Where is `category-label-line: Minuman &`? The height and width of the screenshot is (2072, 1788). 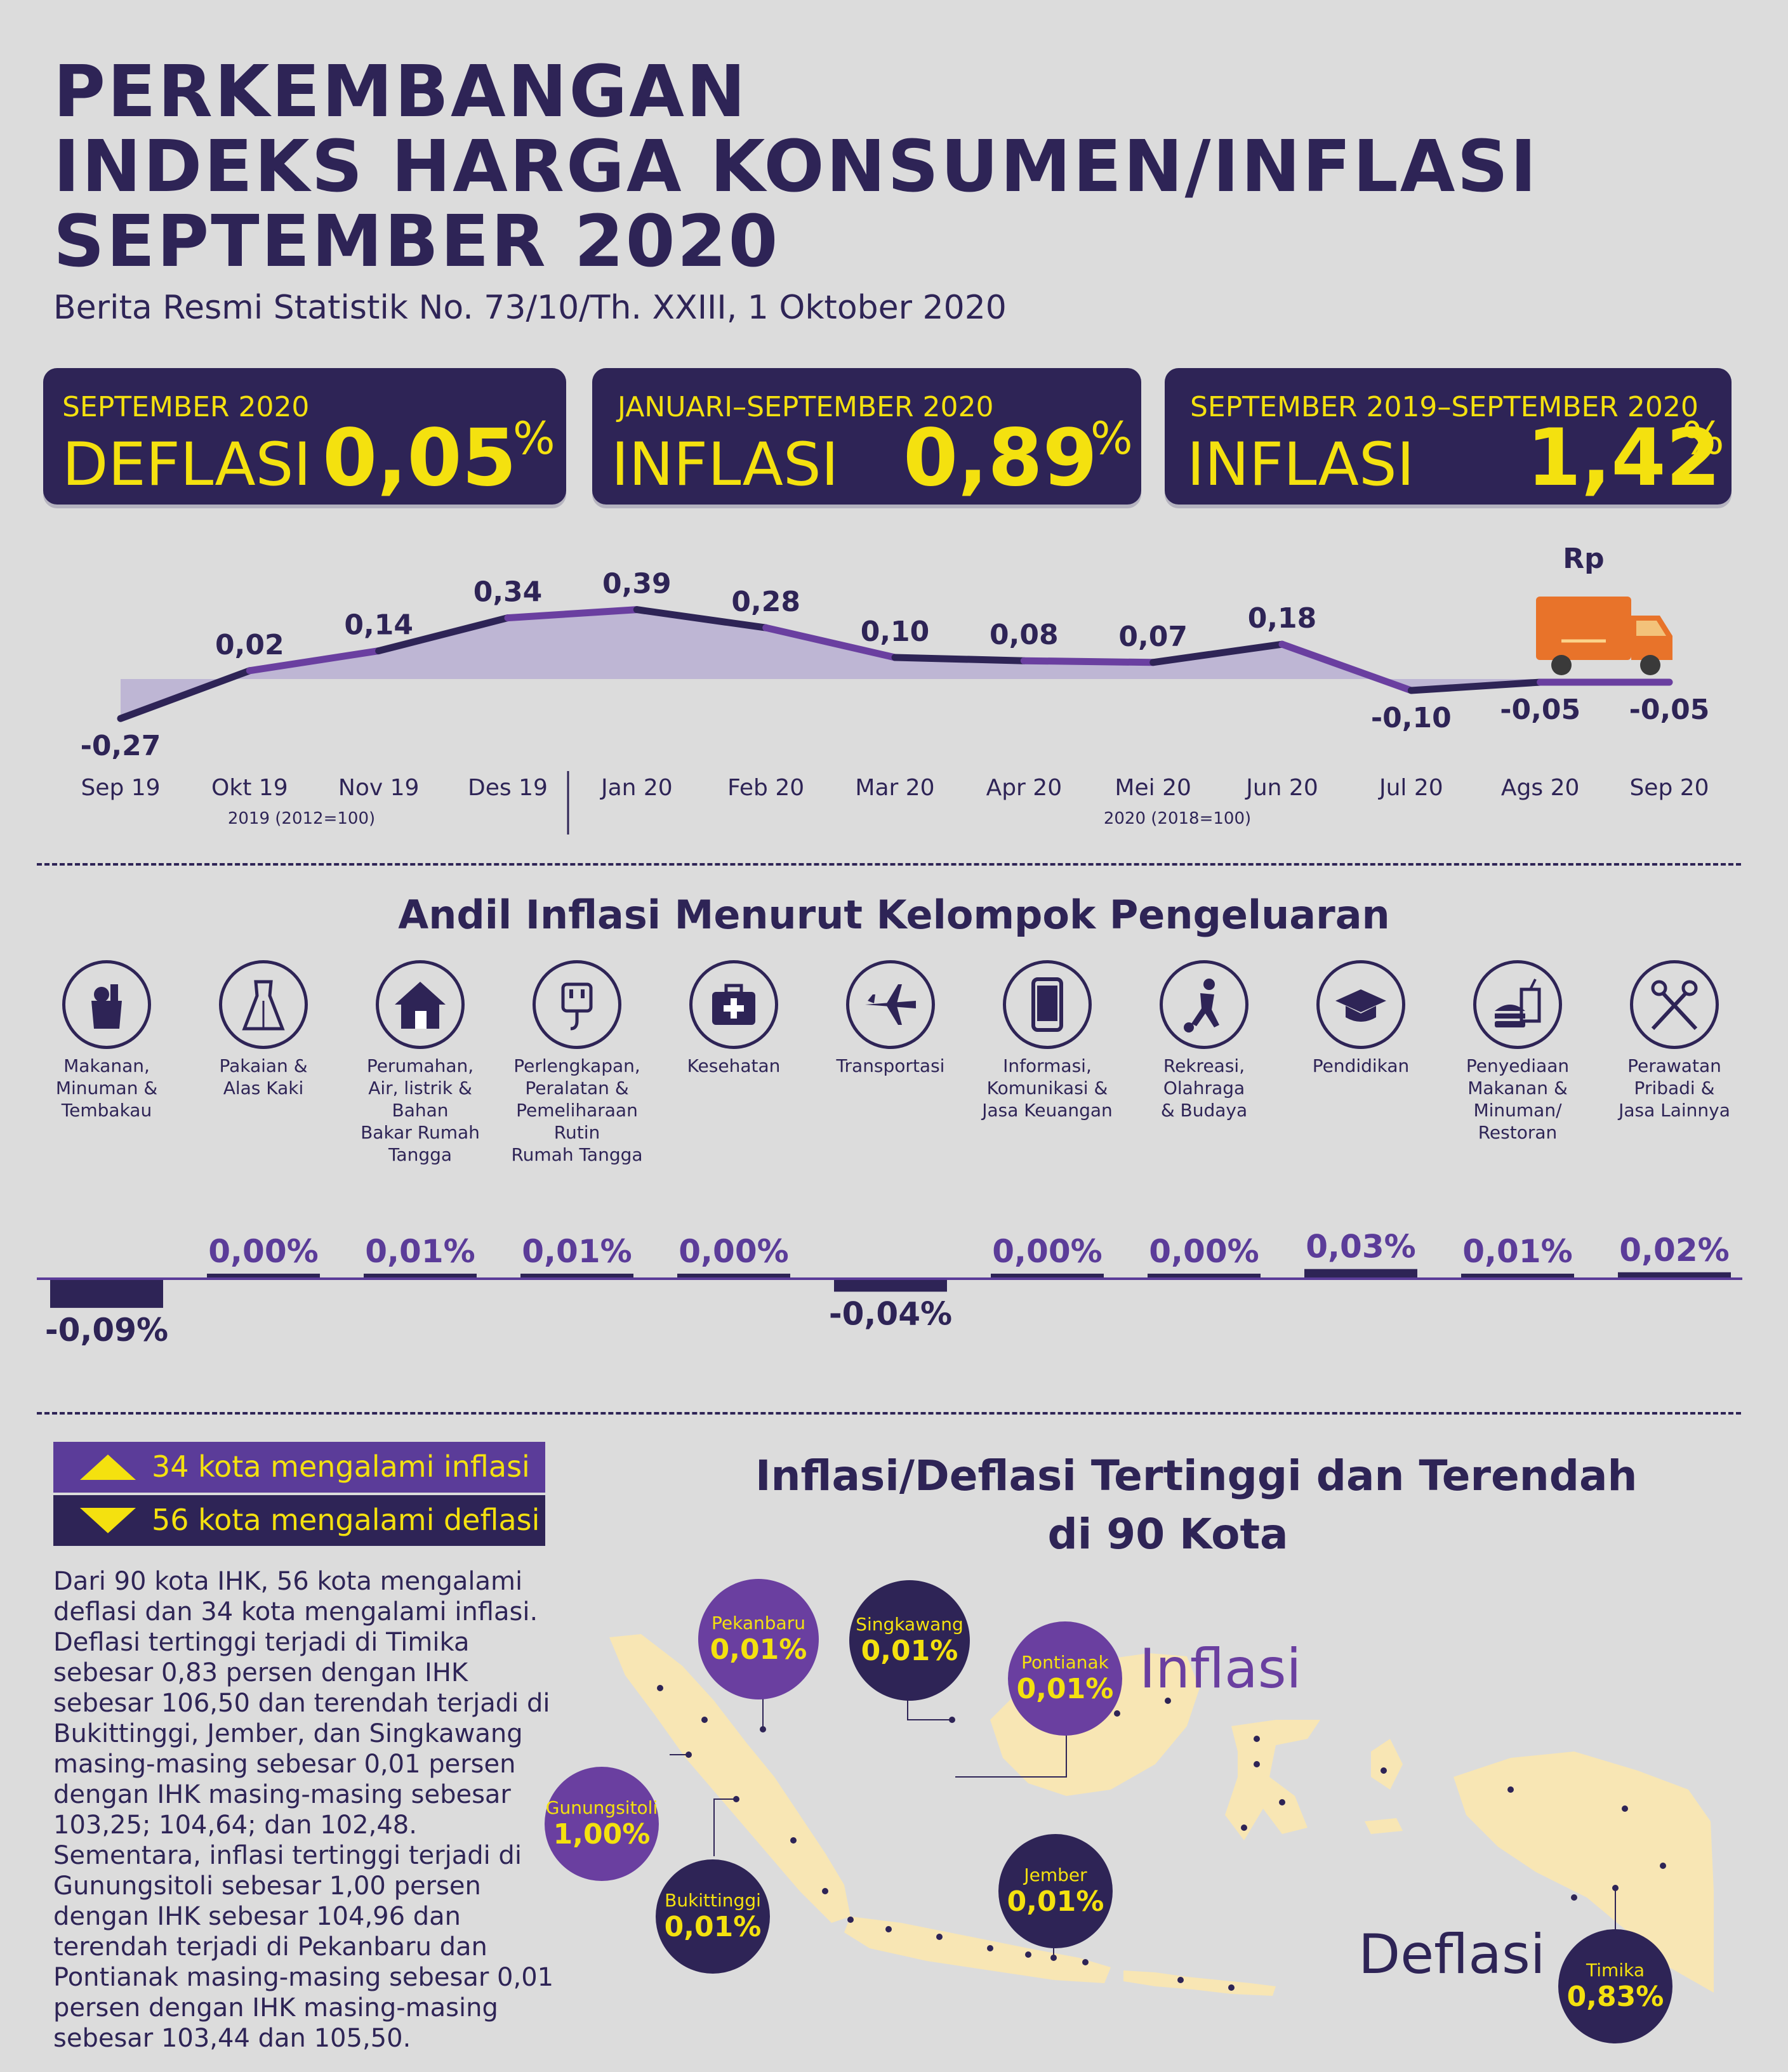
category-label-line: Minuman & is located at coordinates (106, 1088).